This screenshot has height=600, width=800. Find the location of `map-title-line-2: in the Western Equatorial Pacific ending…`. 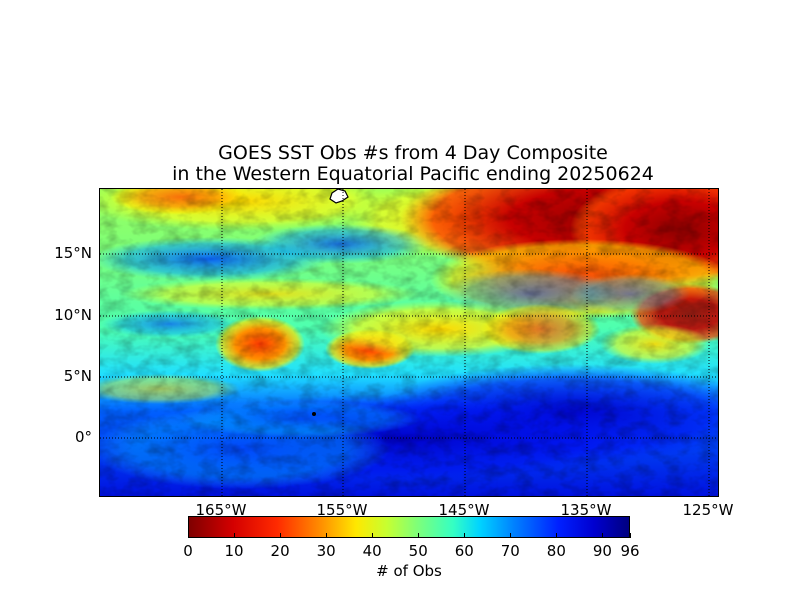

map-title-line-2: in the Western Equatorial Pacific ending… is located at coordinates (413, 174).